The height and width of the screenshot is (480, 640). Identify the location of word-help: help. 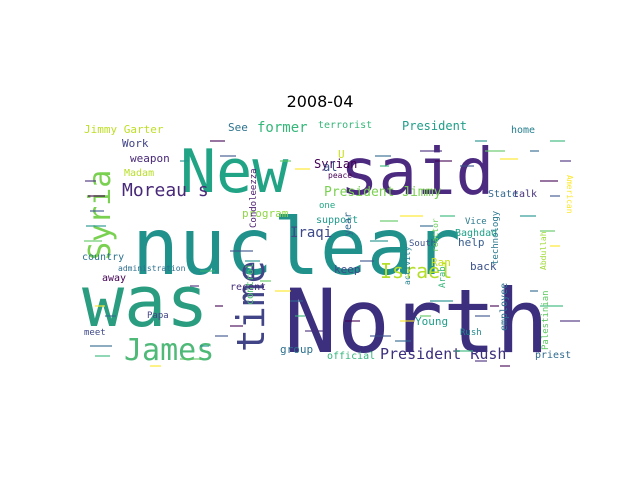
(471, 242).